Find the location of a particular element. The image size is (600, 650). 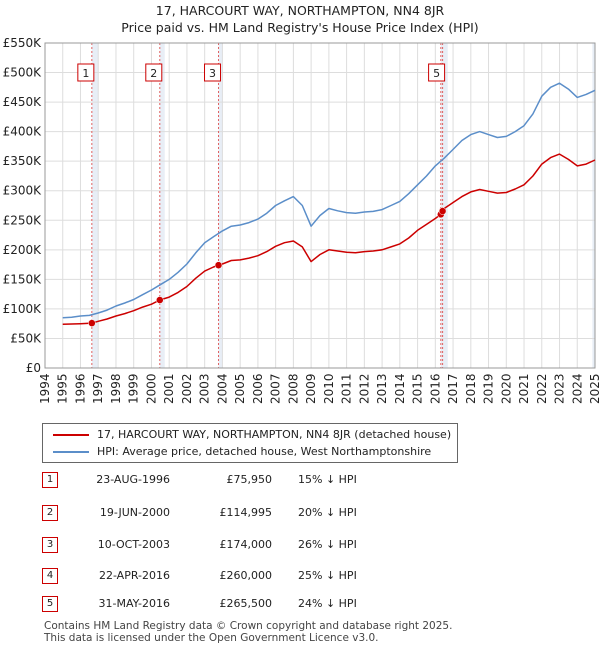

y-tick-label: £150K is located at coordinates (23, 279).